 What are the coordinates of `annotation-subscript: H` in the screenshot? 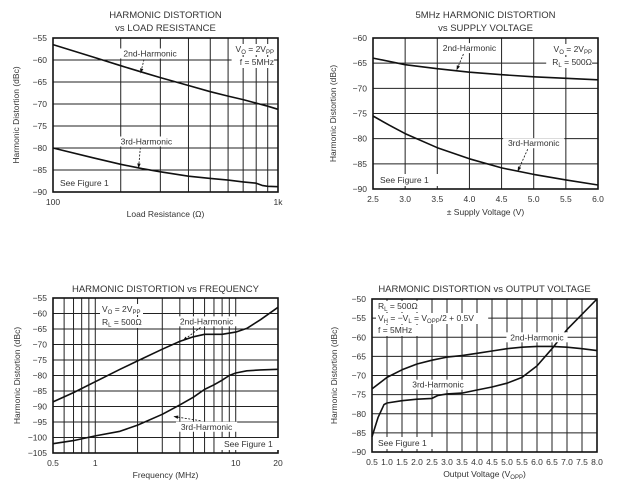 It's located at (386, 322).